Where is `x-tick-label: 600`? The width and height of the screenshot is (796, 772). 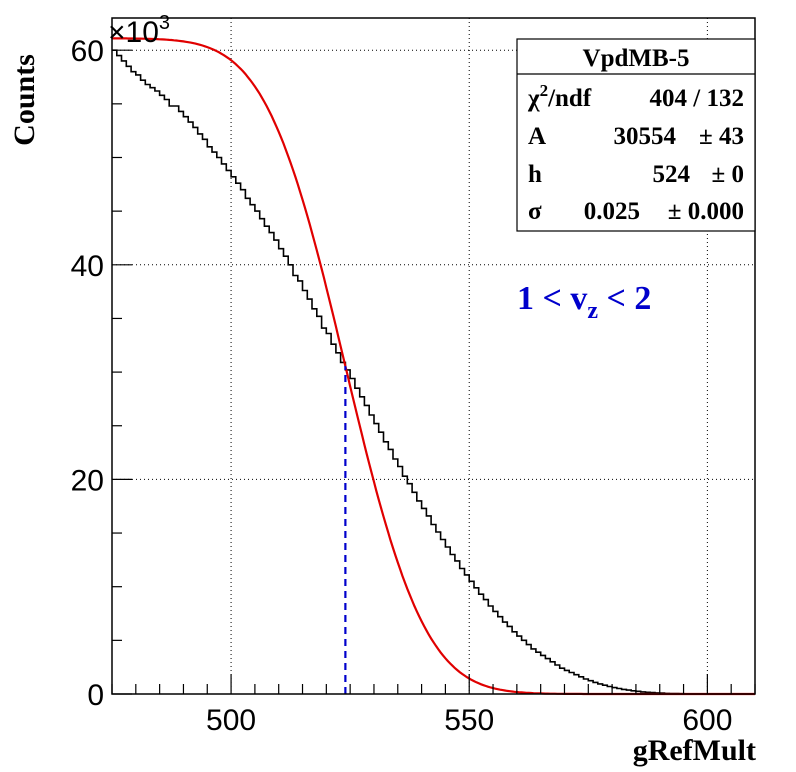
x-tick-label: 600 is located at coordinates (707, 720).